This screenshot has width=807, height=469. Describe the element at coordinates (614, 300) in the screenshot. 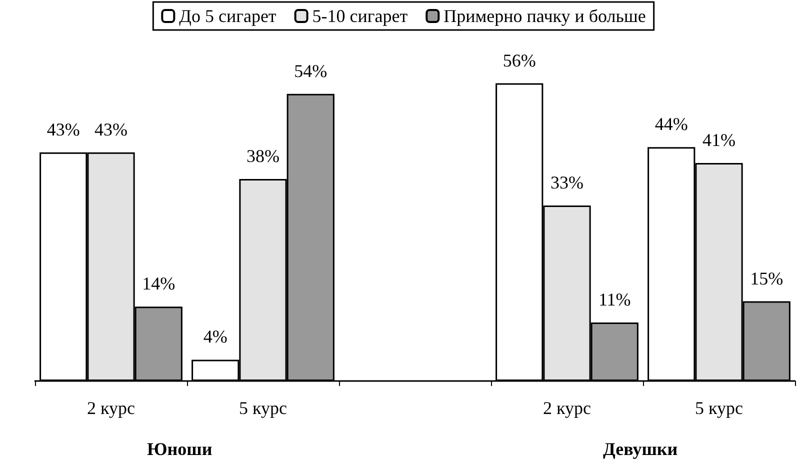

I see `data-label: 11%` at that location.